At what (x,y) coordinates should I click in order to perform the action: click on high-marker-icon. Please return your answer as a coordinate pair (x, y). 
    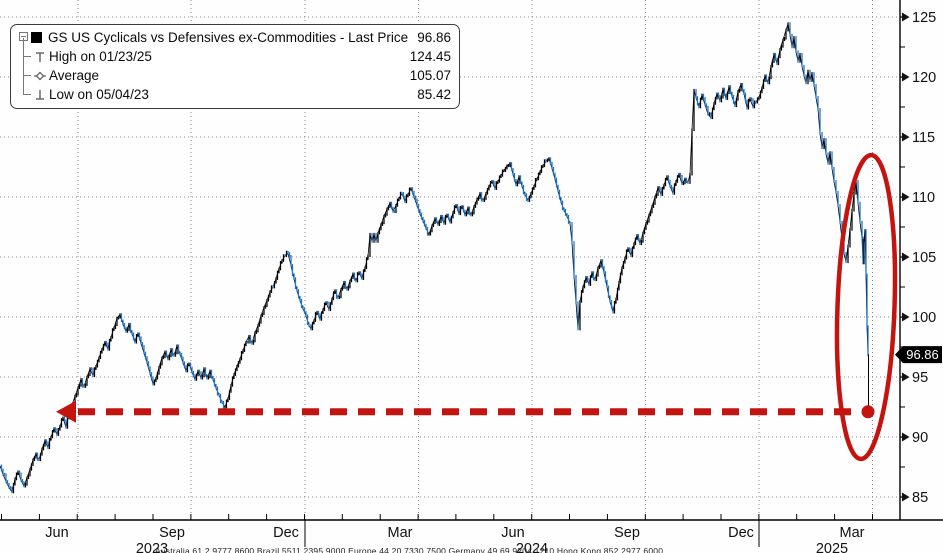
    Looking at the image, I should click on (40, 57).